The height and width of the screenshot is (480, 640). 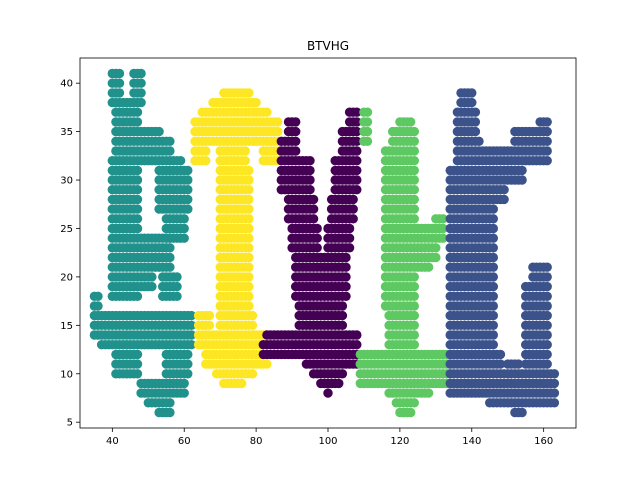 I want to click on chart-title: BTVHG, so click(x=328, y=46).